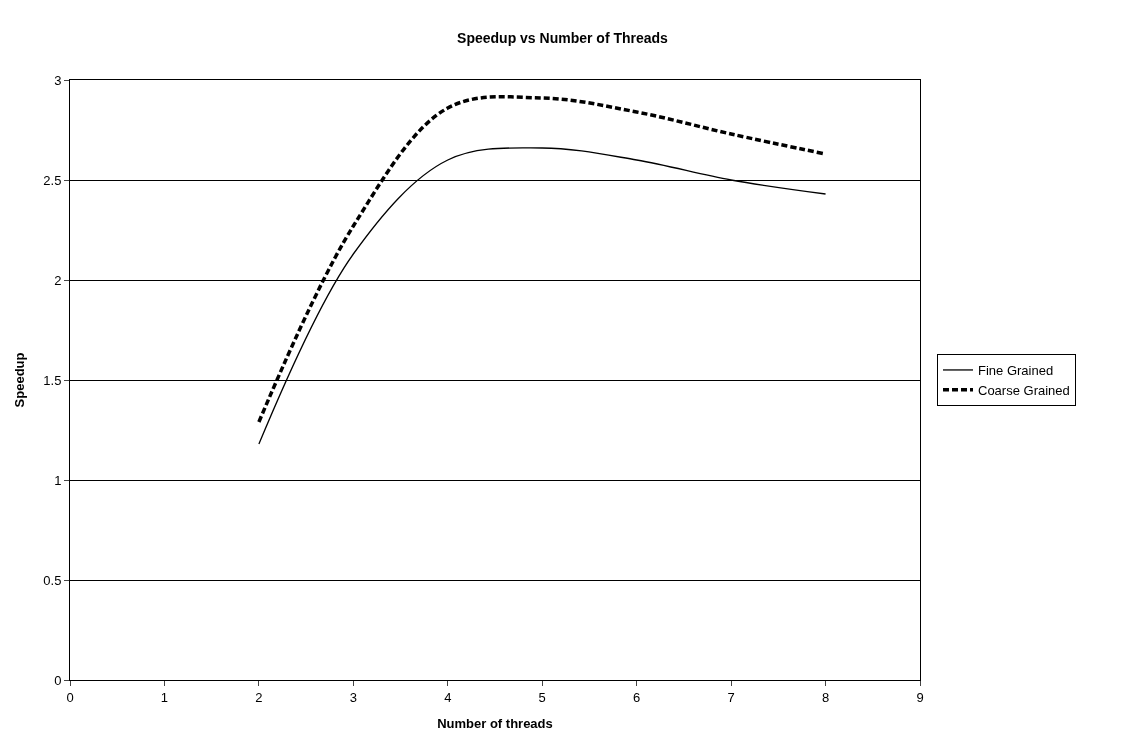 Image resolution: width=1125 pixels, height=745 pixels. What do you see at coordinates (1016, 371) in the screenshot?
I see `legend-label: Fine Grained` at bounding box center [1016, 371].